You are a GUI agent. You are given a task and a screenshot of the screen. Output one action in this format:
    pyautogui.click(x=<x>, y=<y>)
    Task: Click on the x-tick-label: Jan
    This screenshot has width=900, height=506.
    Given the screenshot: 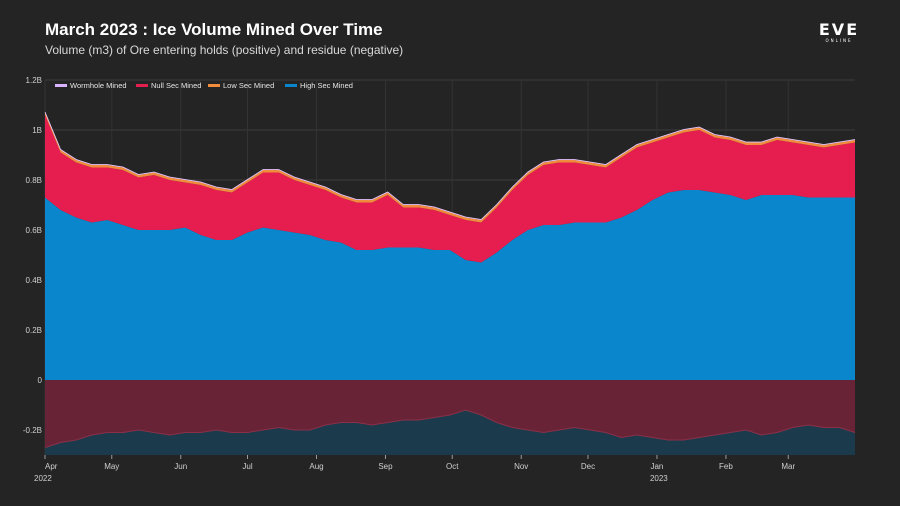 What is the action you would take?
    pyautogui.click(x=656, y=466)
    